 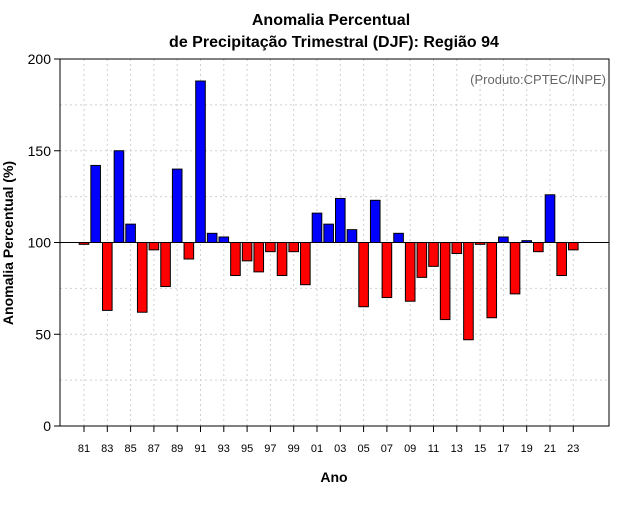 I want to click on chart-title-line-1: Anomalia Percentual, so click(x=331, y=20).